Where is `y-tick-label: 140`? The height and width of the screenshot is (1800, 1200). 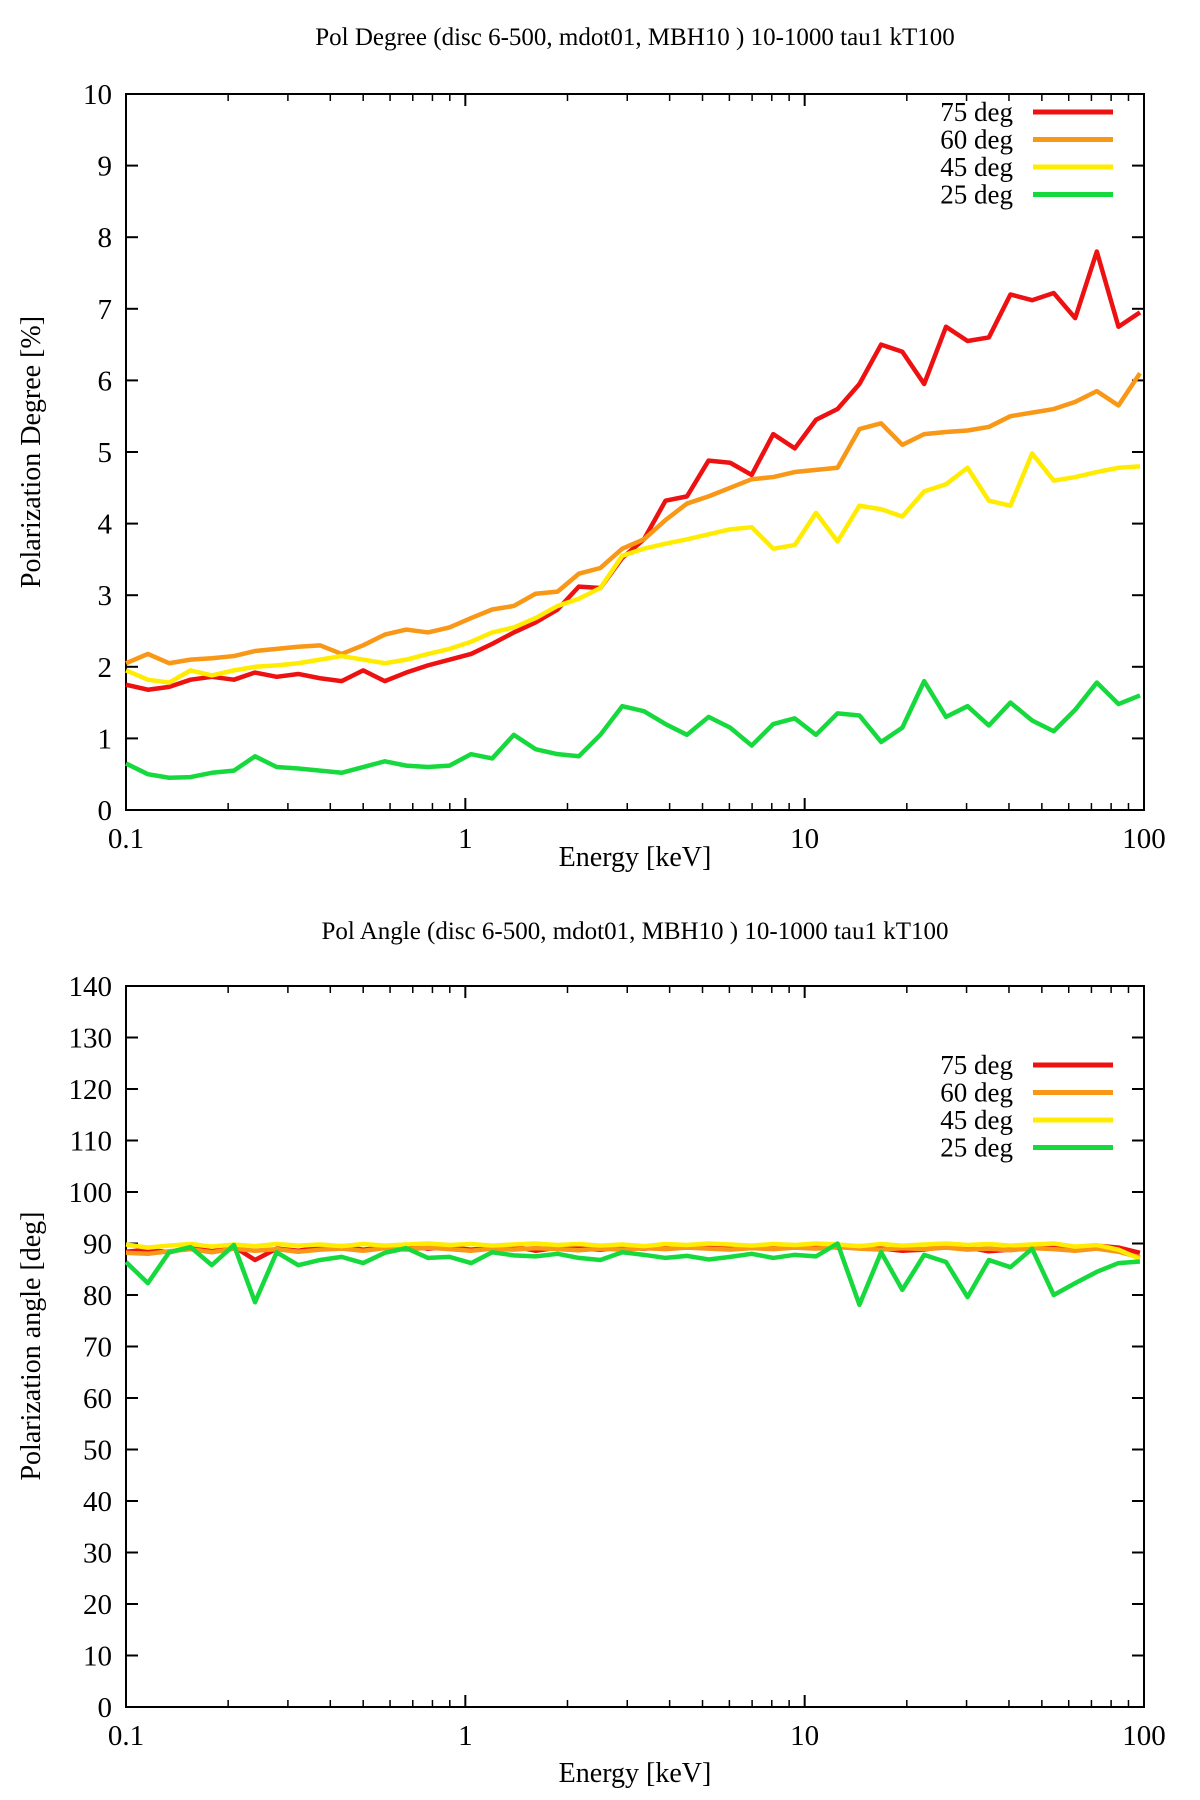
y-tick-label: 140 is located at coordinates (91, 987).